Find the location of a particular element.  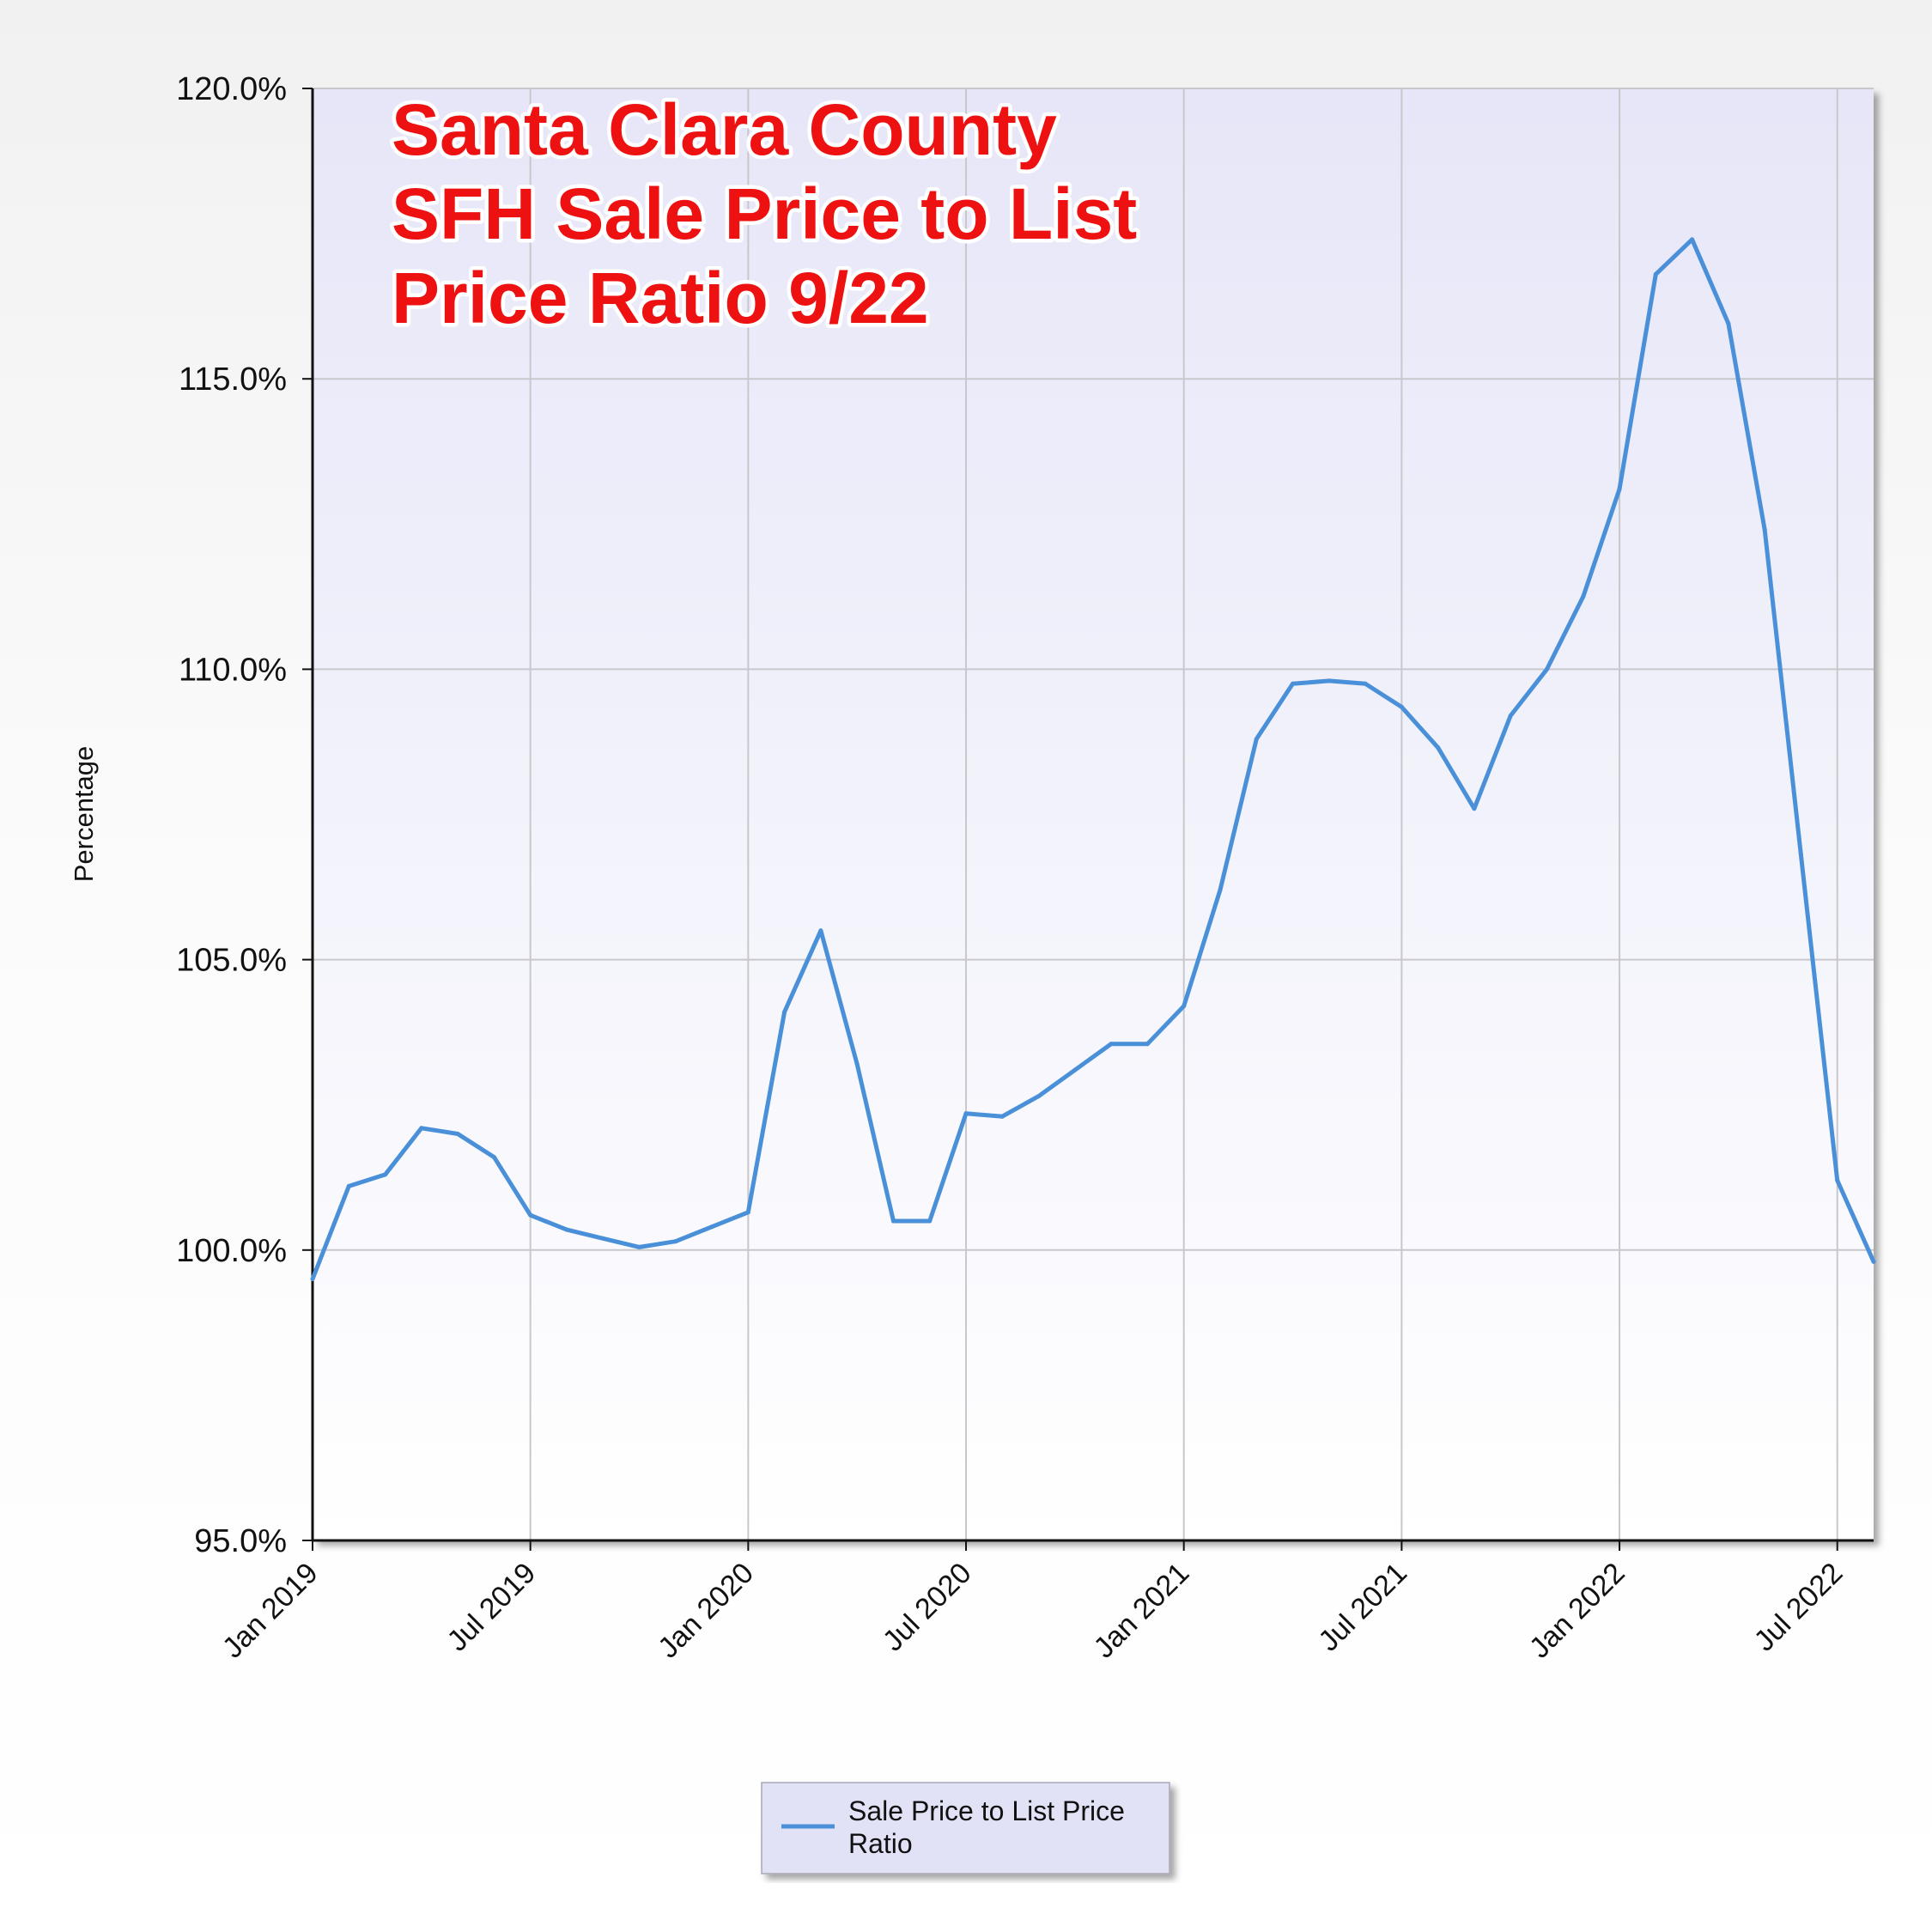

x-tick-label: Jan 2020 is located at coordinates (706, 1611).